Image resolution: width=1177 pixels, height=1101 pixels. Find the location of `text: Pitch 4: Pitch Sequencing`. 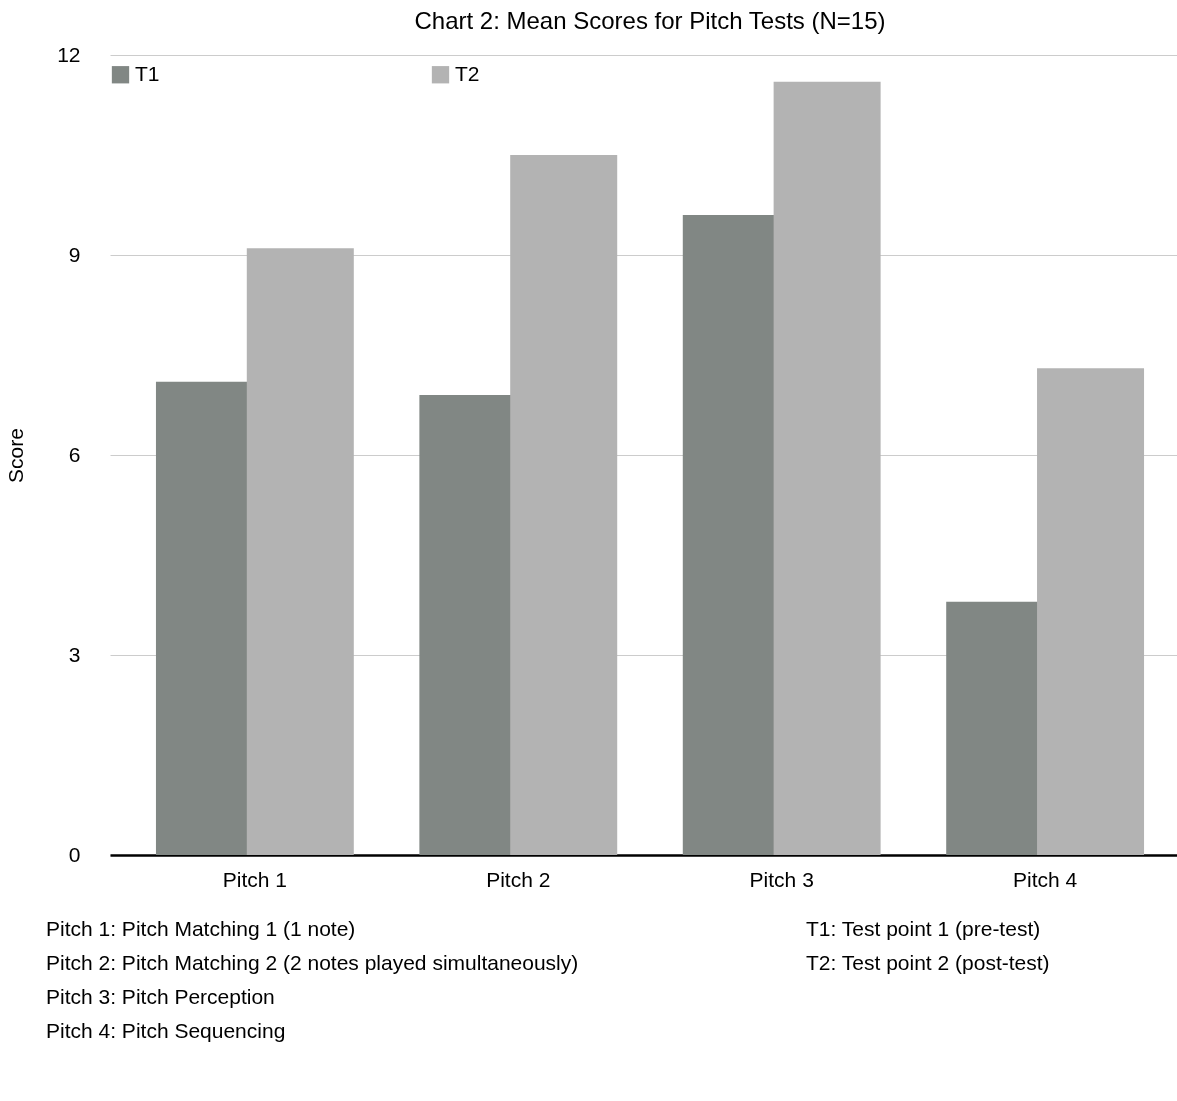

text: Pitch 4: Pitch Sequencing is located at coordinates (166, 1031).